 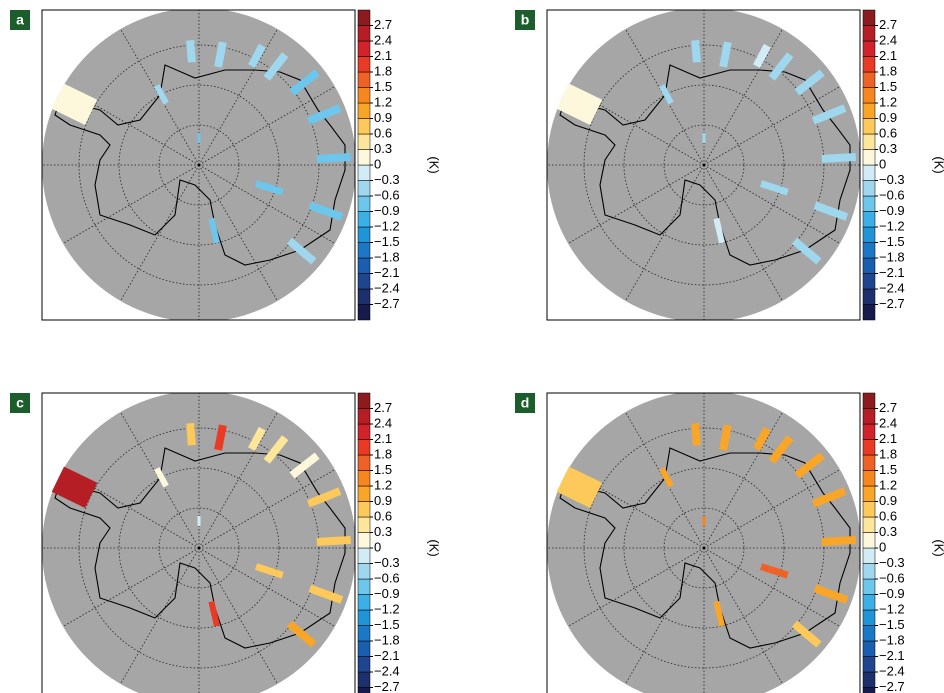 What do you see at coordinates (20, 403) in the screenshot?
I see `panel-label: c` at bounding box center [20, 403].